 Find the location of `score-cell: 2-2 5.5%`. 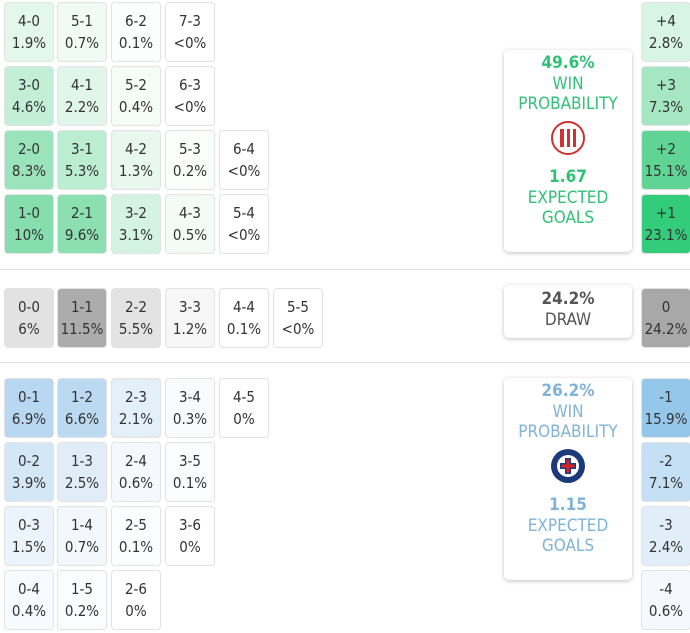

score-cell: 2-2 5.5% is located at coordinates (136, 318).